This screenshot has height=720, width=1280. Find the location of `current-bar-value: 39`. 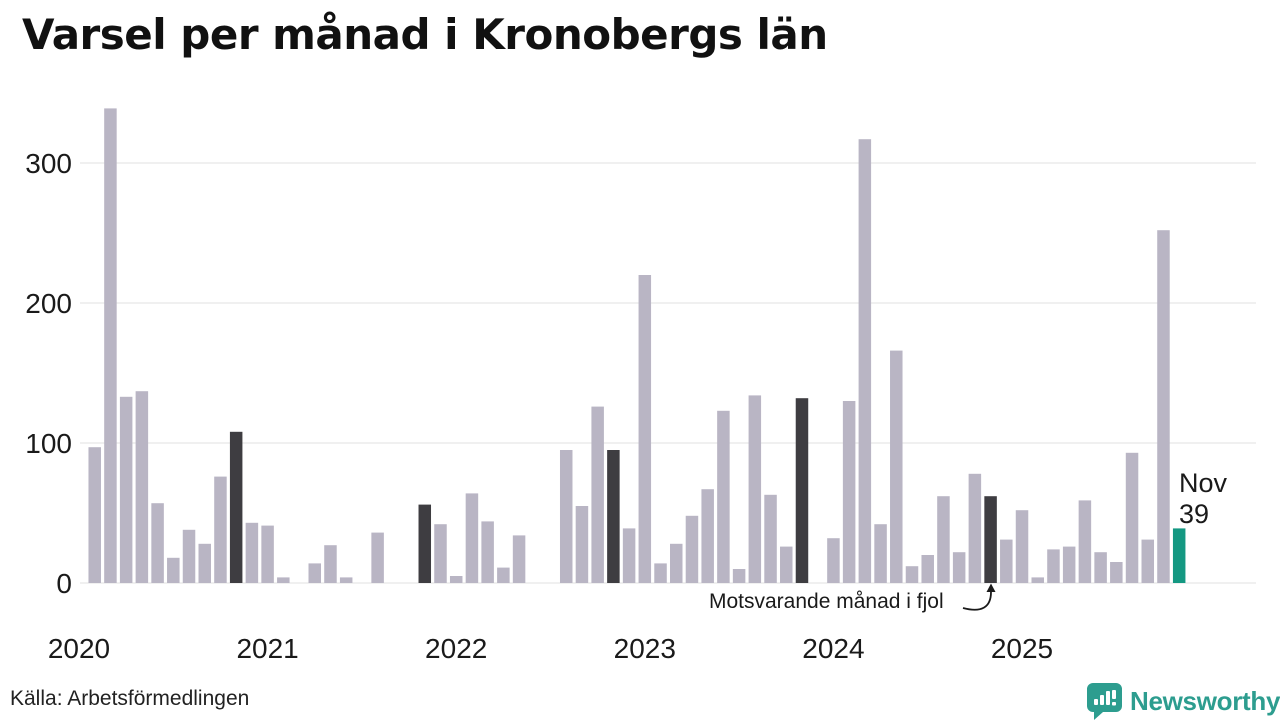

current-bar-value: 39 is located at coordinates (1194, 514).